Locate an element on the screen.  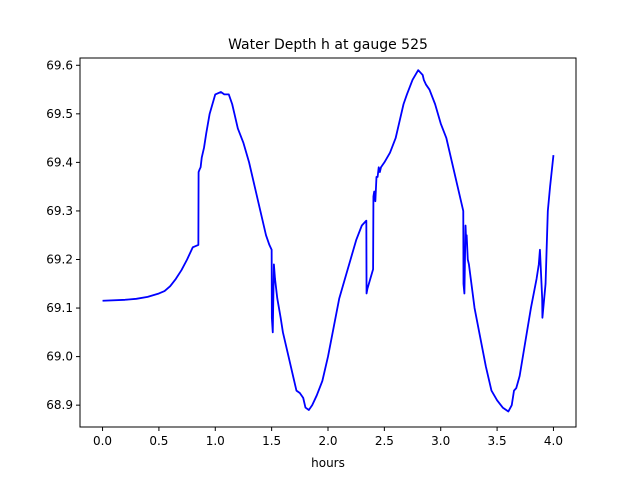
x-tick-label: 4.0 is located at coordinates (553, 441).